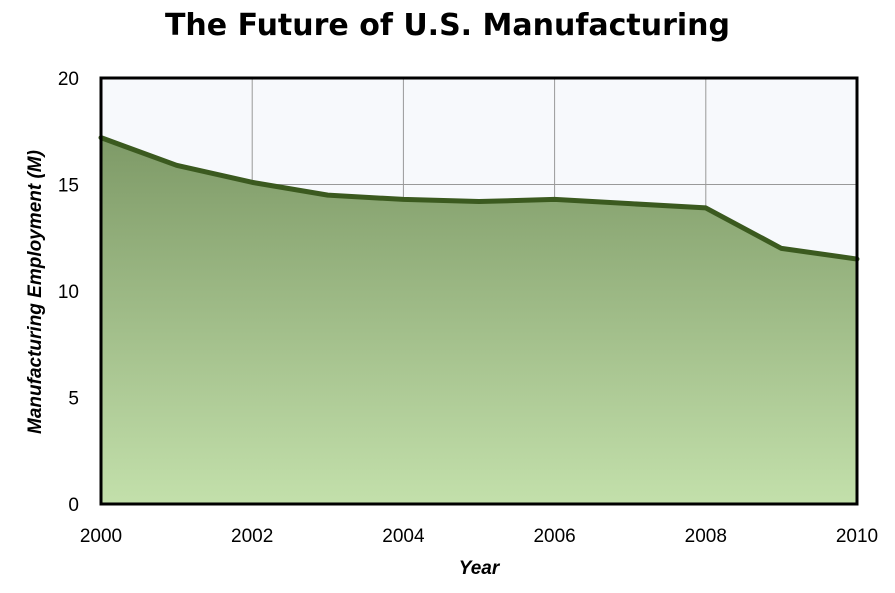  What do you see at coordinates (706, 536) in the screenshot?
I see `x-tick-label: 2008` at bounding box center [706, 536].